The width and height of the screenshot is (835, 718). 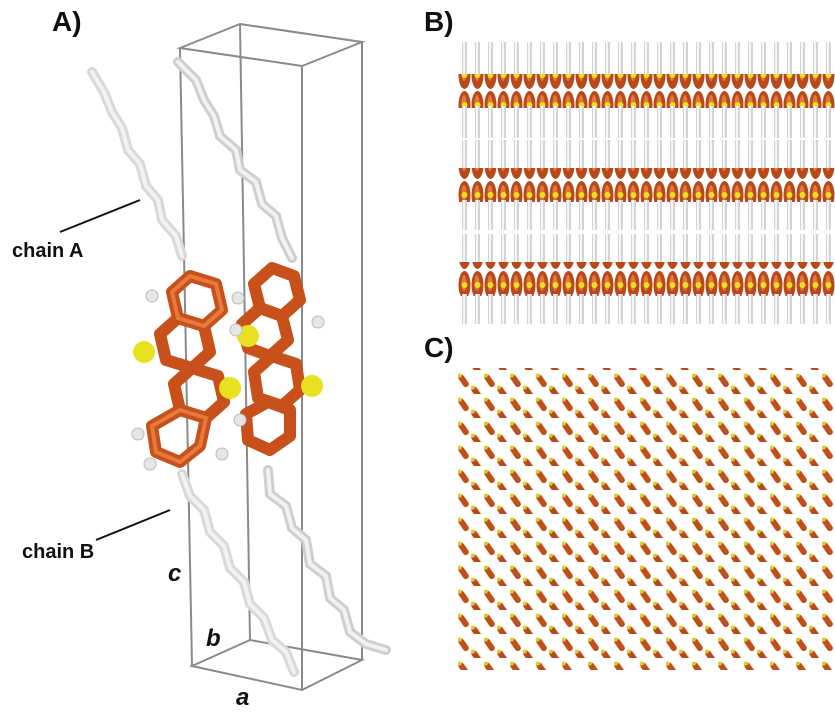 What do you see at coordinates (213, 638) in the screenshot?
I see `axis-label-b: b` at bounding box center [213, 638].